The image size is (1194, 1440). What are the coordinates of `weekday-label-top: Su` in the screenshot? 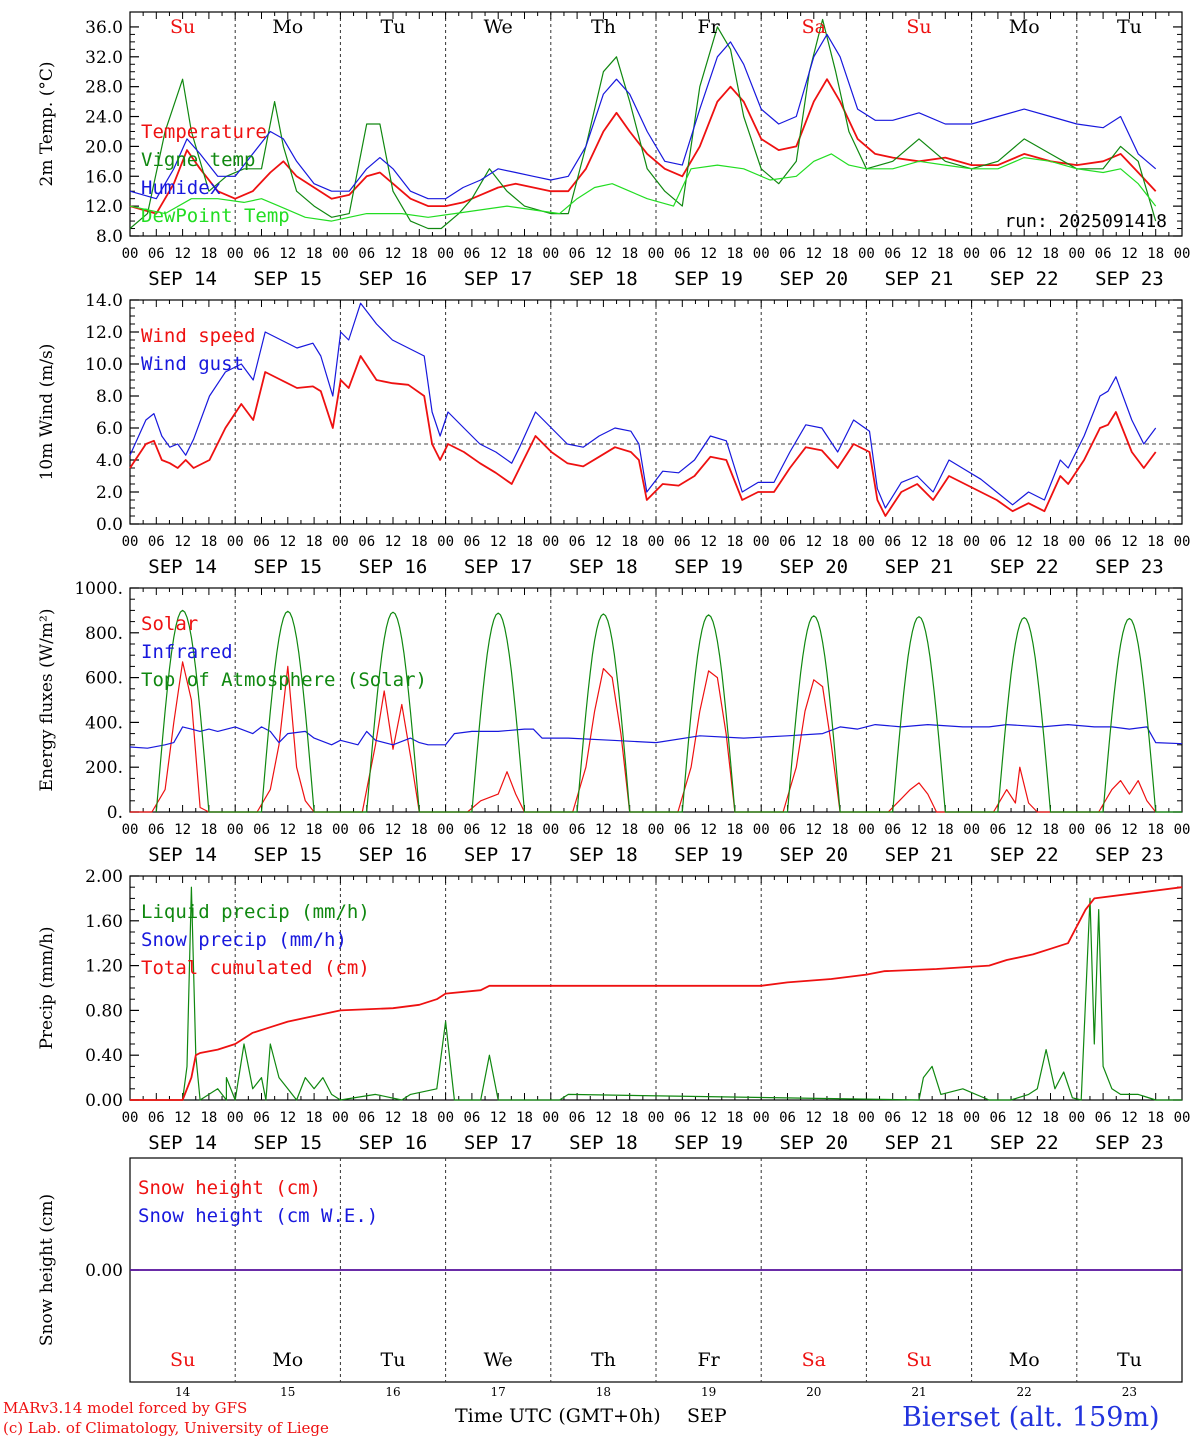 It's located at (182, 27).